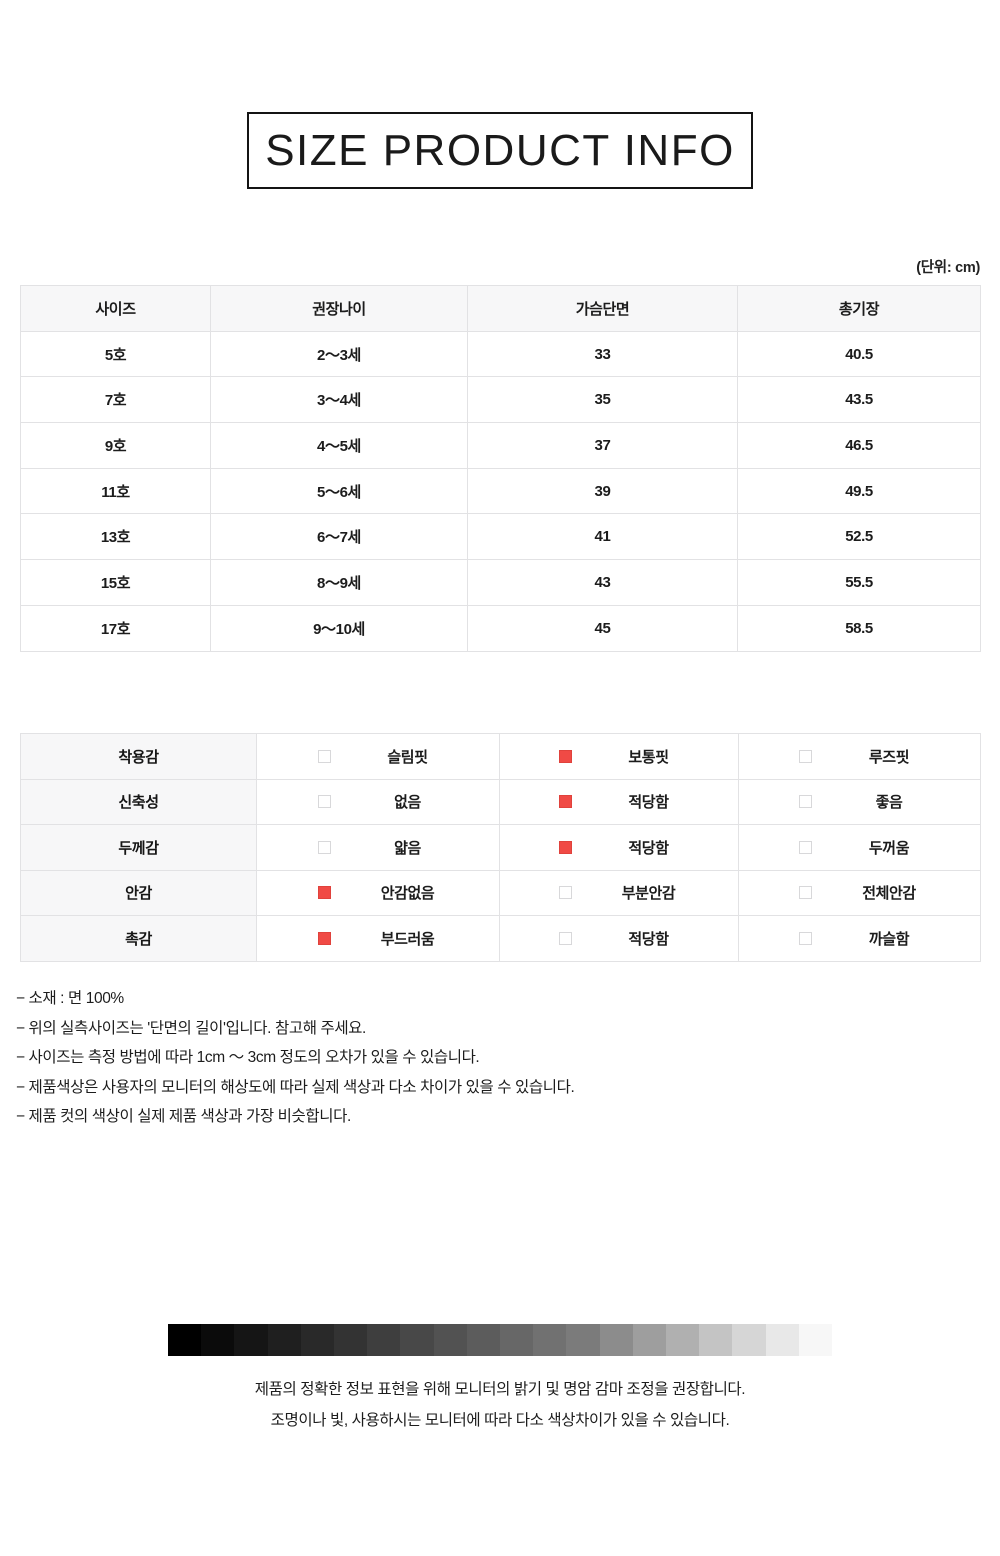 This screenshot has width=1000, height=1556. I want to click on grayscale-gradient-bar, so click(500, 1340).